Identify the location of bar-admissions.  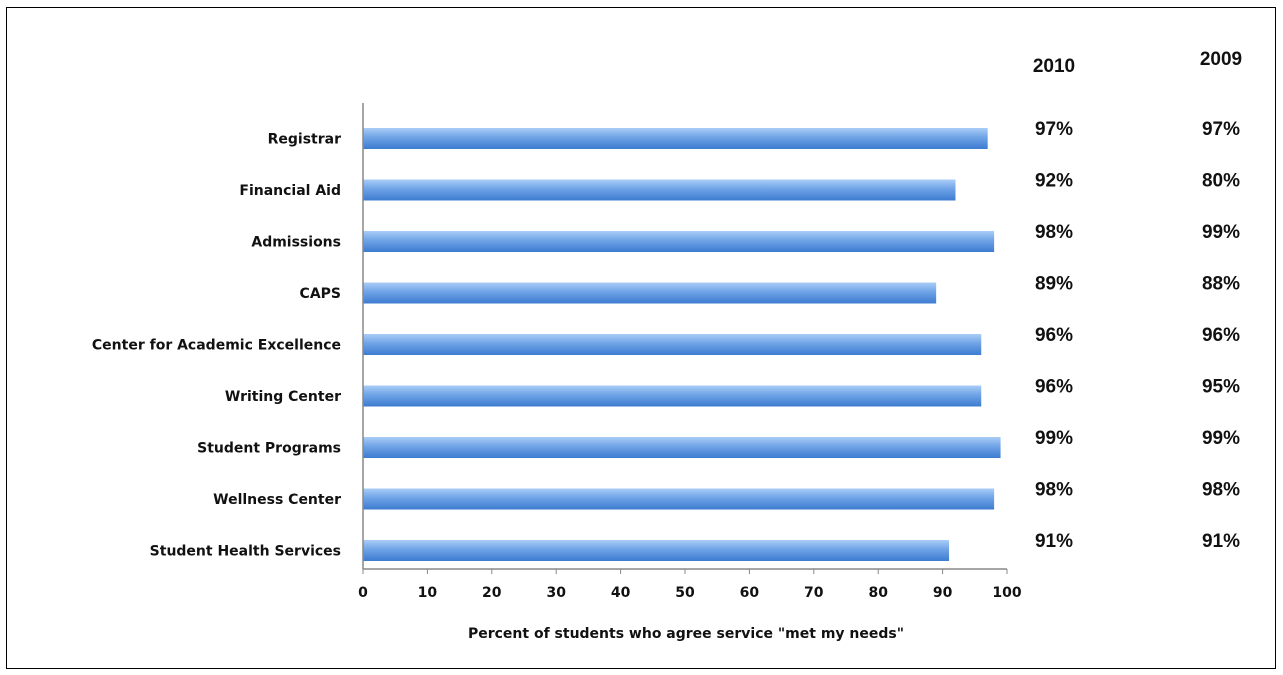
(679, 241).